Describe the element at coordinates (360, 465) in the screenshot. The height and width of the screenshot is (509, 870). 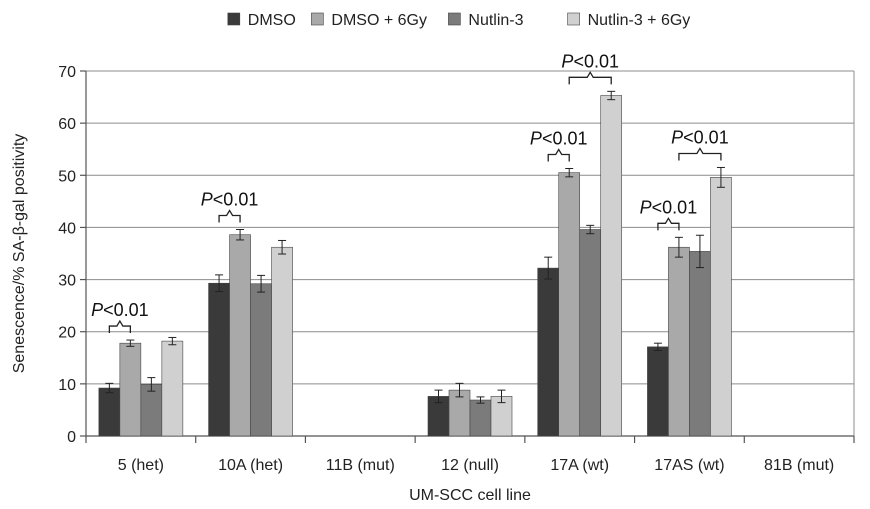
I see `x-tick-label: 11B (mut)` at that location.